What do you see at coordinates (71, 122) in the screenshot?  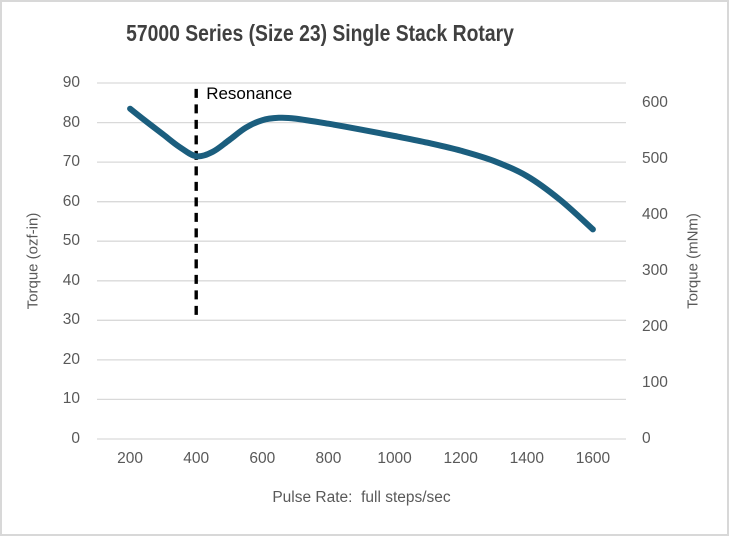 I see `y-tick-label-left: 80` at bounding box center [71, 122].